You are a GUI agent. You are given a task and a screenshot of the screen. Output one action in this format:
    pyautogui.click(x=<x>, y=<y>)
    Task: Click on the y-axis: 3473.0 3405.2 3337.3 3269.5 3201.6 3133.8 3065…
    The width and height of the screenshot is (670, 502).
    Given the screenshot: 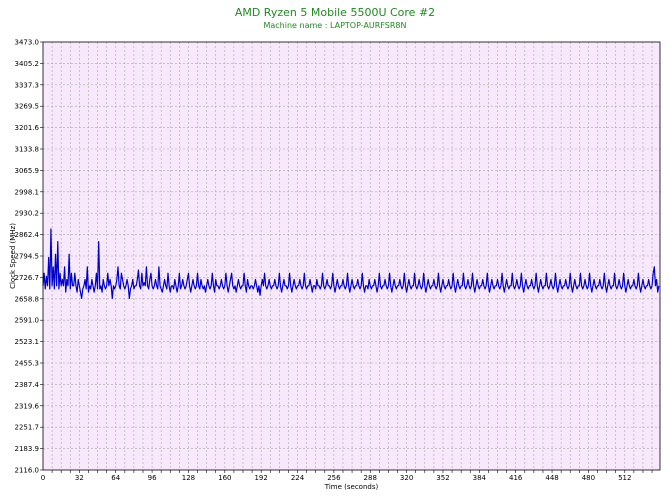 What is the action you would take?
    pyautogui.click(x=29, y=257)
    